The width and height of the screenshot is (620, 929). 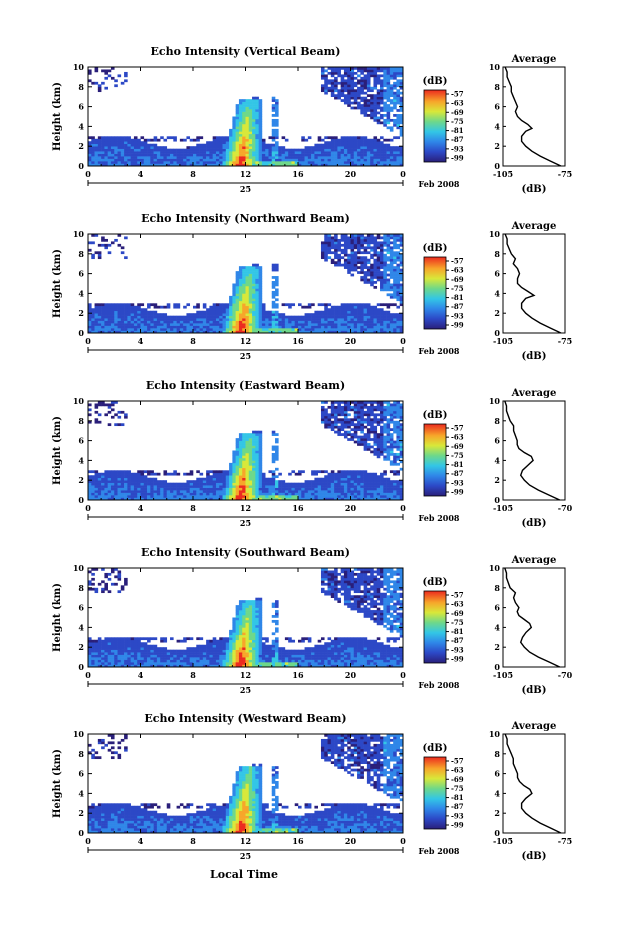 What do you see at coordinates (457, 325) in the screenshot?
I see `colorbar-tick-label: -99` at bounding box center [457, 325].